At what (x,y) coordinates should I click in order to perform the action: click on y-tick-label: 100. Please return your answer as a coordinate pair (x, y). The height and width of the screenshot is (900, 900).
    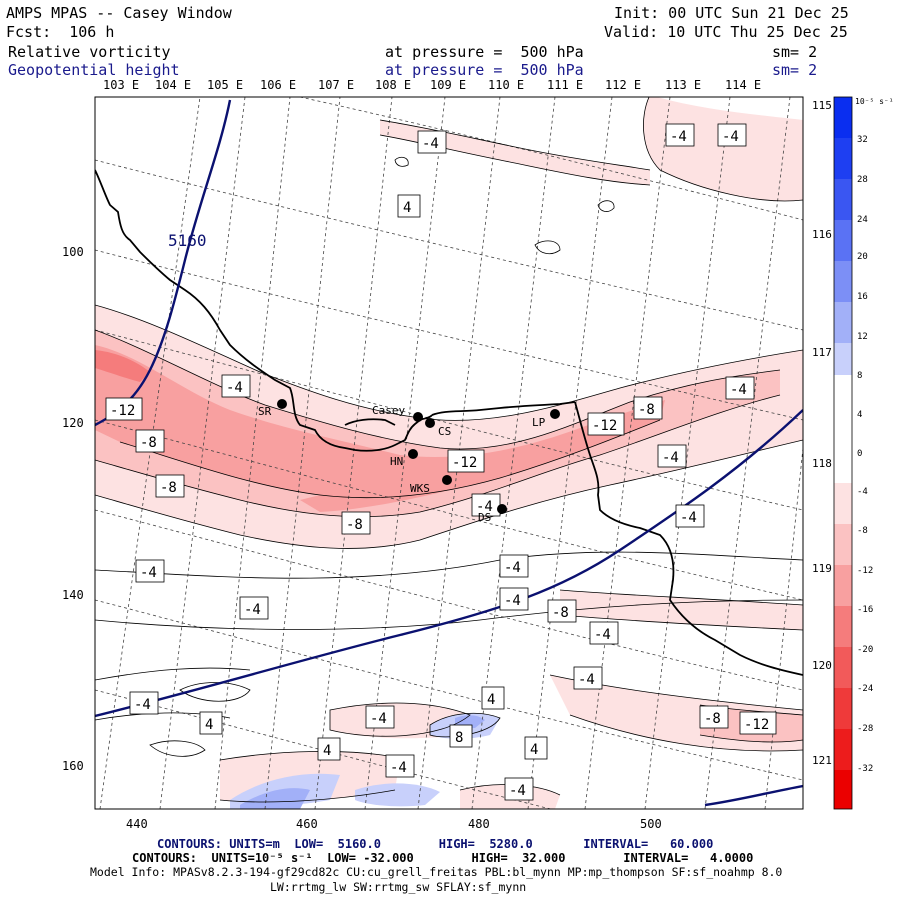
    Looking at the image, I should click on (73, 252).